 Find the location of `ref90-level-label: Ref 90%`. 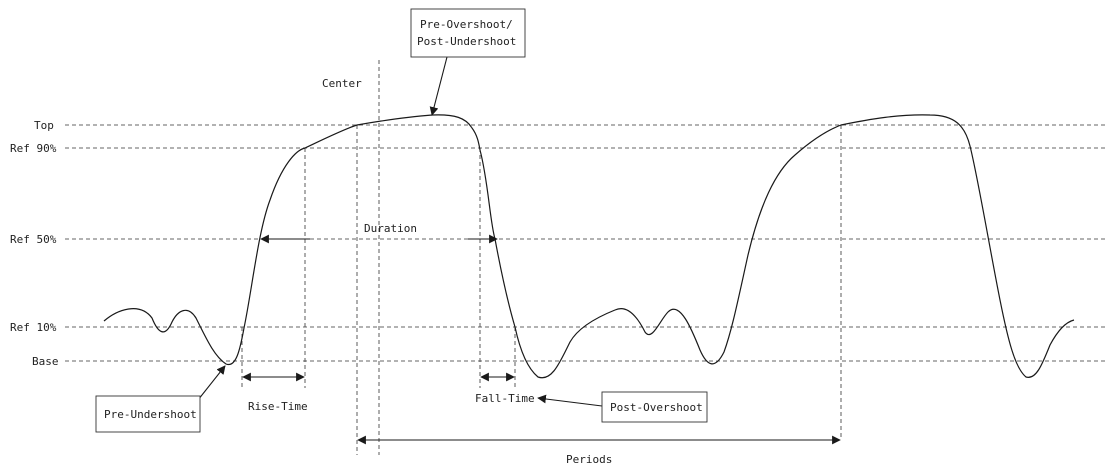

ref90-level-label: Ref 90% is located at coordinates (33, 148).